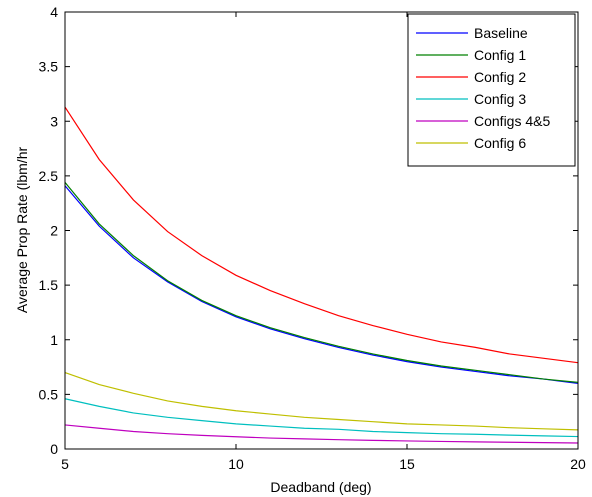 The width and height of the screenshot is (592, 497). What do you see at coordinates (512, 121) in the screenshot?
I see `legend-label-4: Configs 4&5` at bounding box center [512, 121].